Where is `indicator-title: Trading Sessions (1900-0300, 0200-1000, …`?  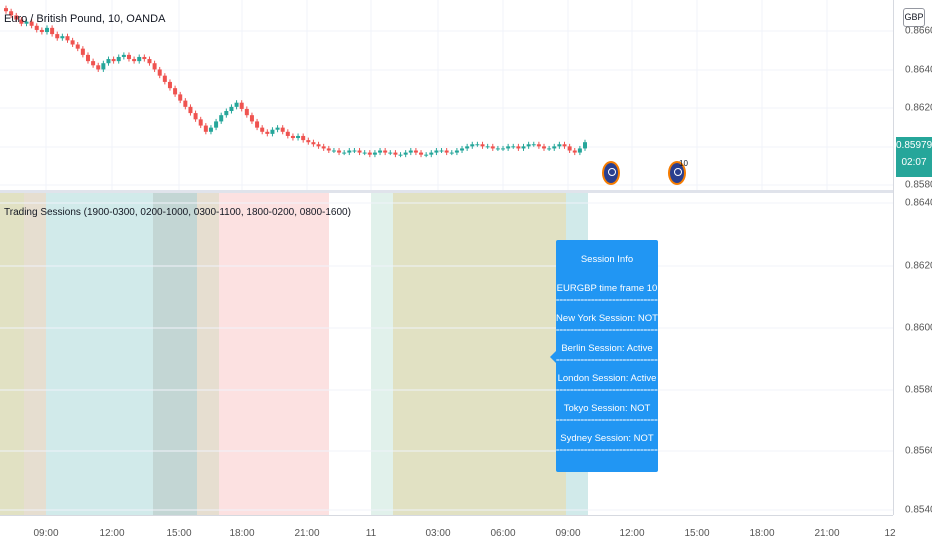 indicator-title: Trading Sessions (1900-0300, 0200-1000, … is located at coordinates (177, 212).